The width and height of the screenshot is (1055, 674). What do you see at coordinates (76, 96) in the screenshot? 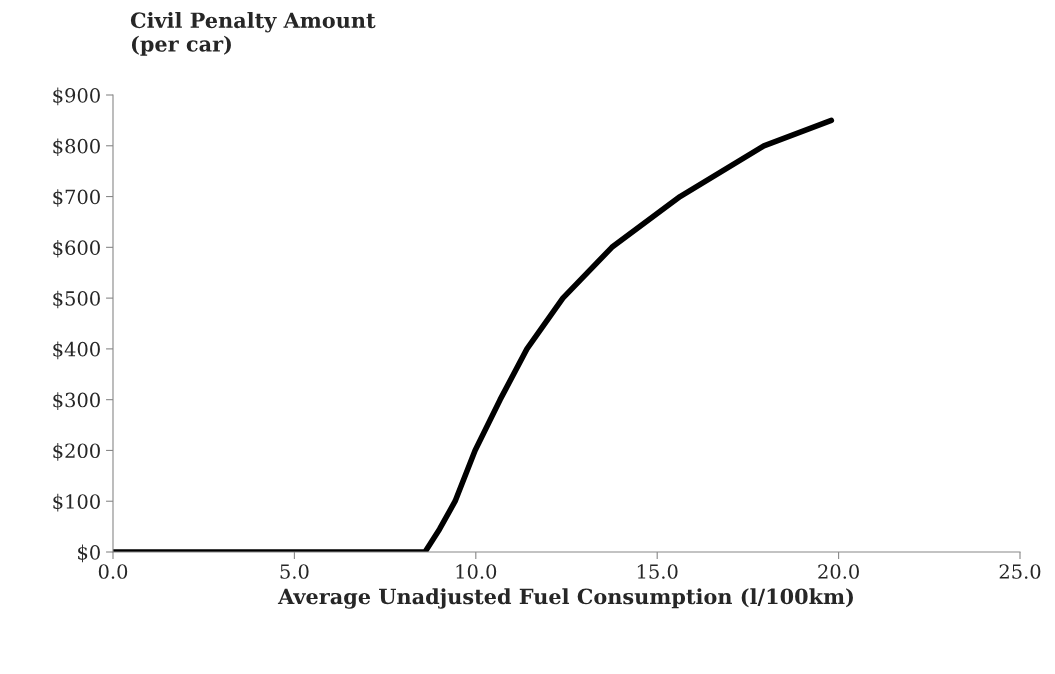
I see `y-tick-label: $900` at bounding box center [76, 96].